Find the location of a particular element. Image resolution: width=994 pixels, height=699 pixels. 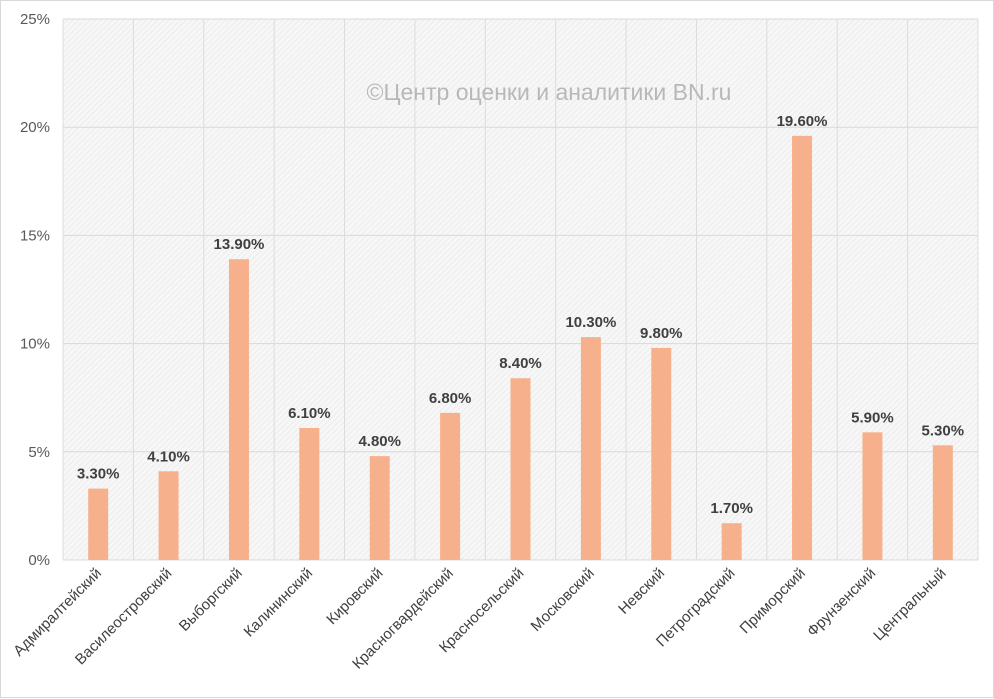

category-label: Кировский is located at coordinates (354, 596).